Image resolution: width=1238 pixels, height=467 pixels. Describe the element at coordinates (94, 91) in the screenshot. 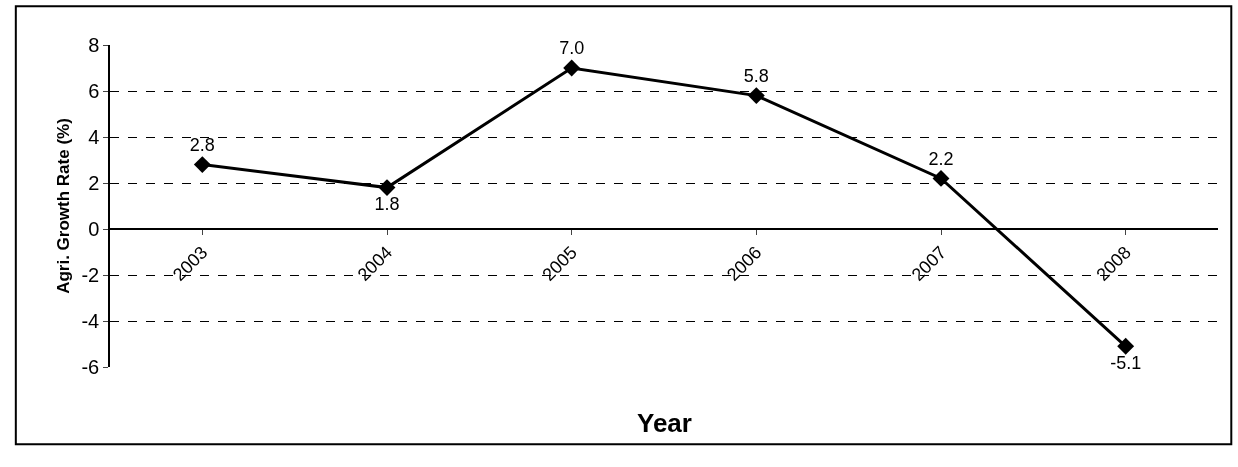

I see `y-tick-label: 6` at that location.